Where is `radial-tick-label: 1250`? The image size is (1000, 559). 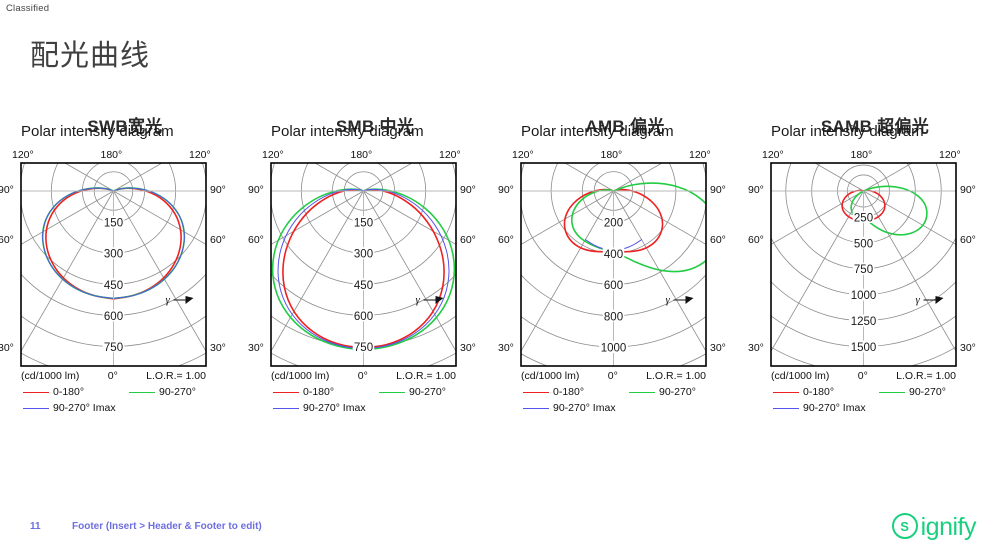 radial-tick-label: 1250 is located at coordinates (864, 322).